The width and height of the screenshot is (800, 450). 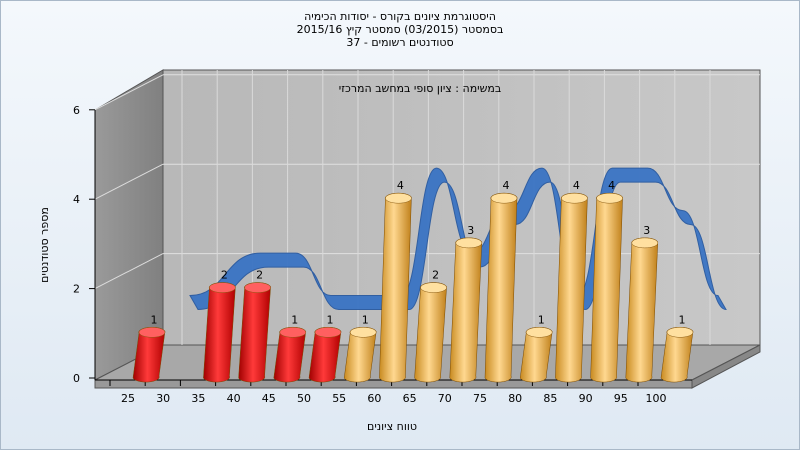 What do you see at coordinates (304, 398) in the screenshot?
I see `x-tick-label: 50` at bounding box center [304, 398].